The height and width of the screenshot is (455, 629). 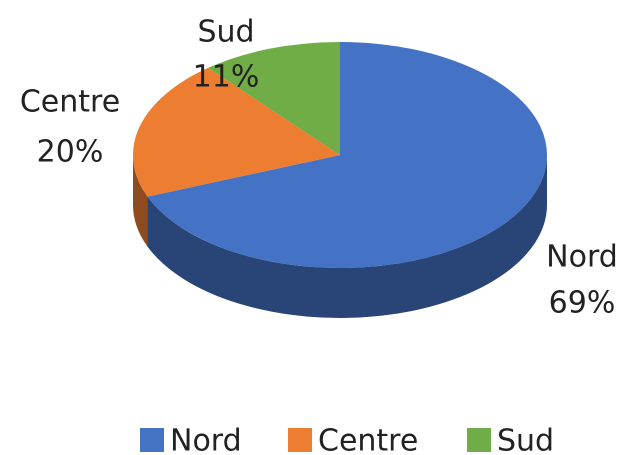 I want to click on data-label-name: Nord, so click(x=582, y=257).